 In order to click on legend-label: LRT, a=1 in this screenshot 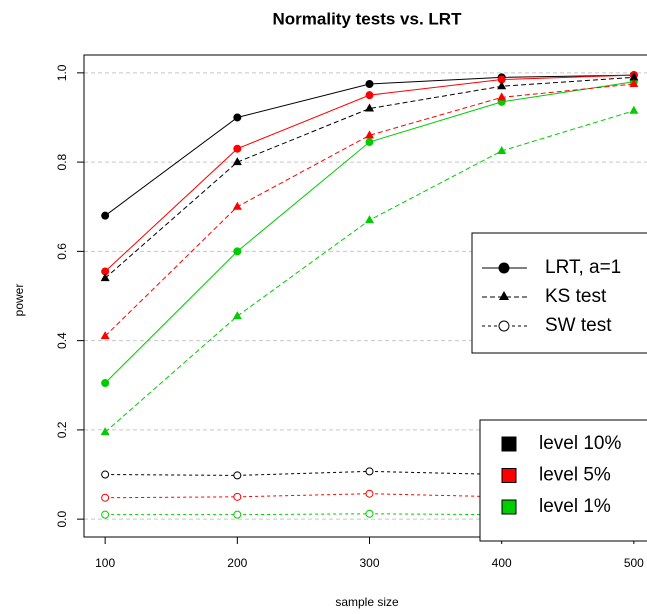, I will do `click(583, 267)`.